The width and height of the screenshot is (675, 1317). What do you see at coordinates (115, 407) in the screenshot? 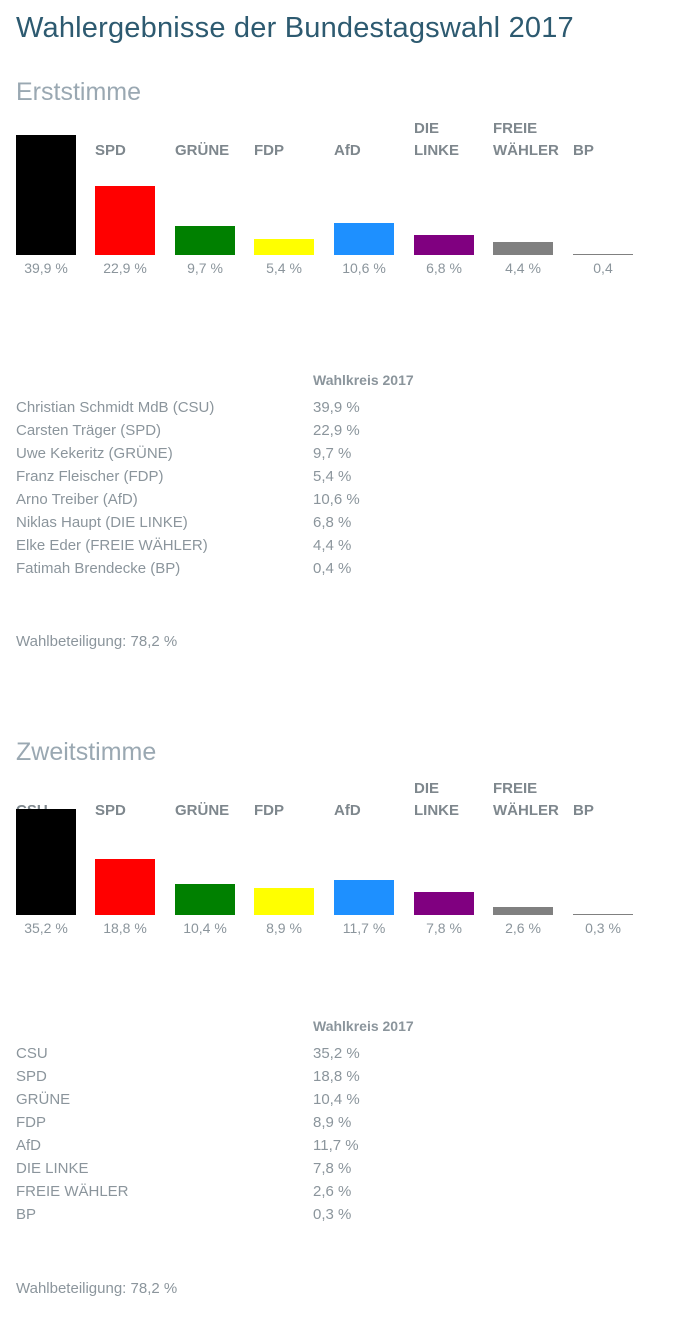
I see `row-name: Christian Schmidt MdB (CSU)` at bounding box center [115, 407].